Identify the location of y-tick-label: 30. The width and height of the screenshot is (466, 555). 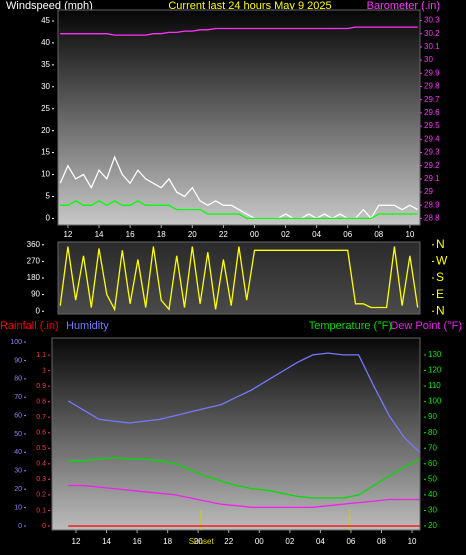
(45, 86).